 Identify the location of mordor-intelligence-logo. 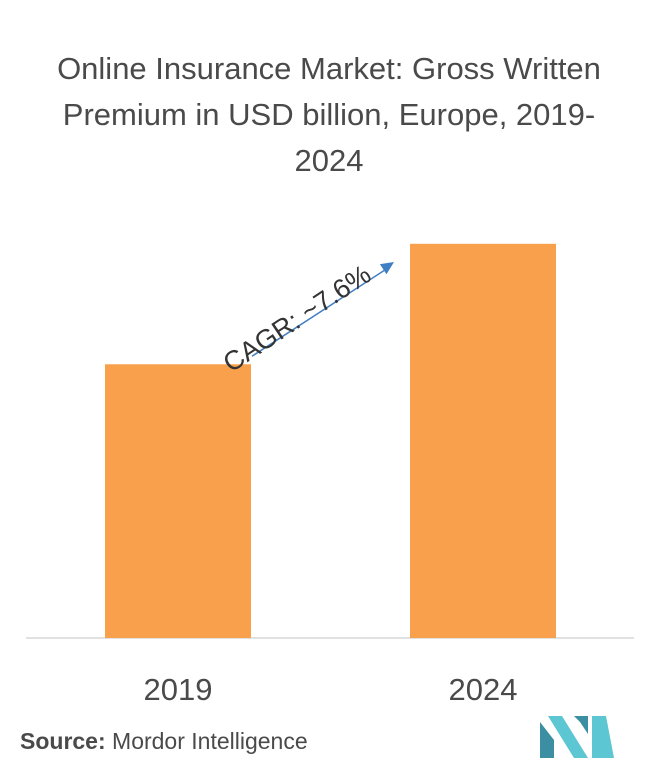
(577, 737).